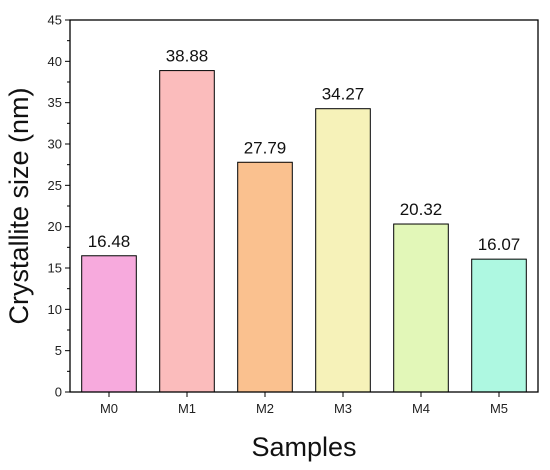 The height and width of the screenshot is (470, 550). What do you see at coordinates (343, 408) in the screenshot?
I see `x-tick-label-m3: M3` at bounding box center [343, 408].